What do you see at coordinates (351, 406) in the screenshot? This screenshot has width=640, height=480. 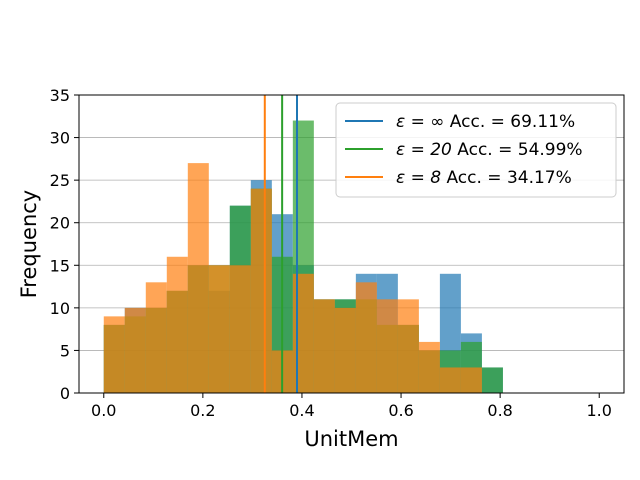 I see `x-axis: 0.0 0.2 0.4 0.6 0.8 1.0` at bounding box center [351, 406].